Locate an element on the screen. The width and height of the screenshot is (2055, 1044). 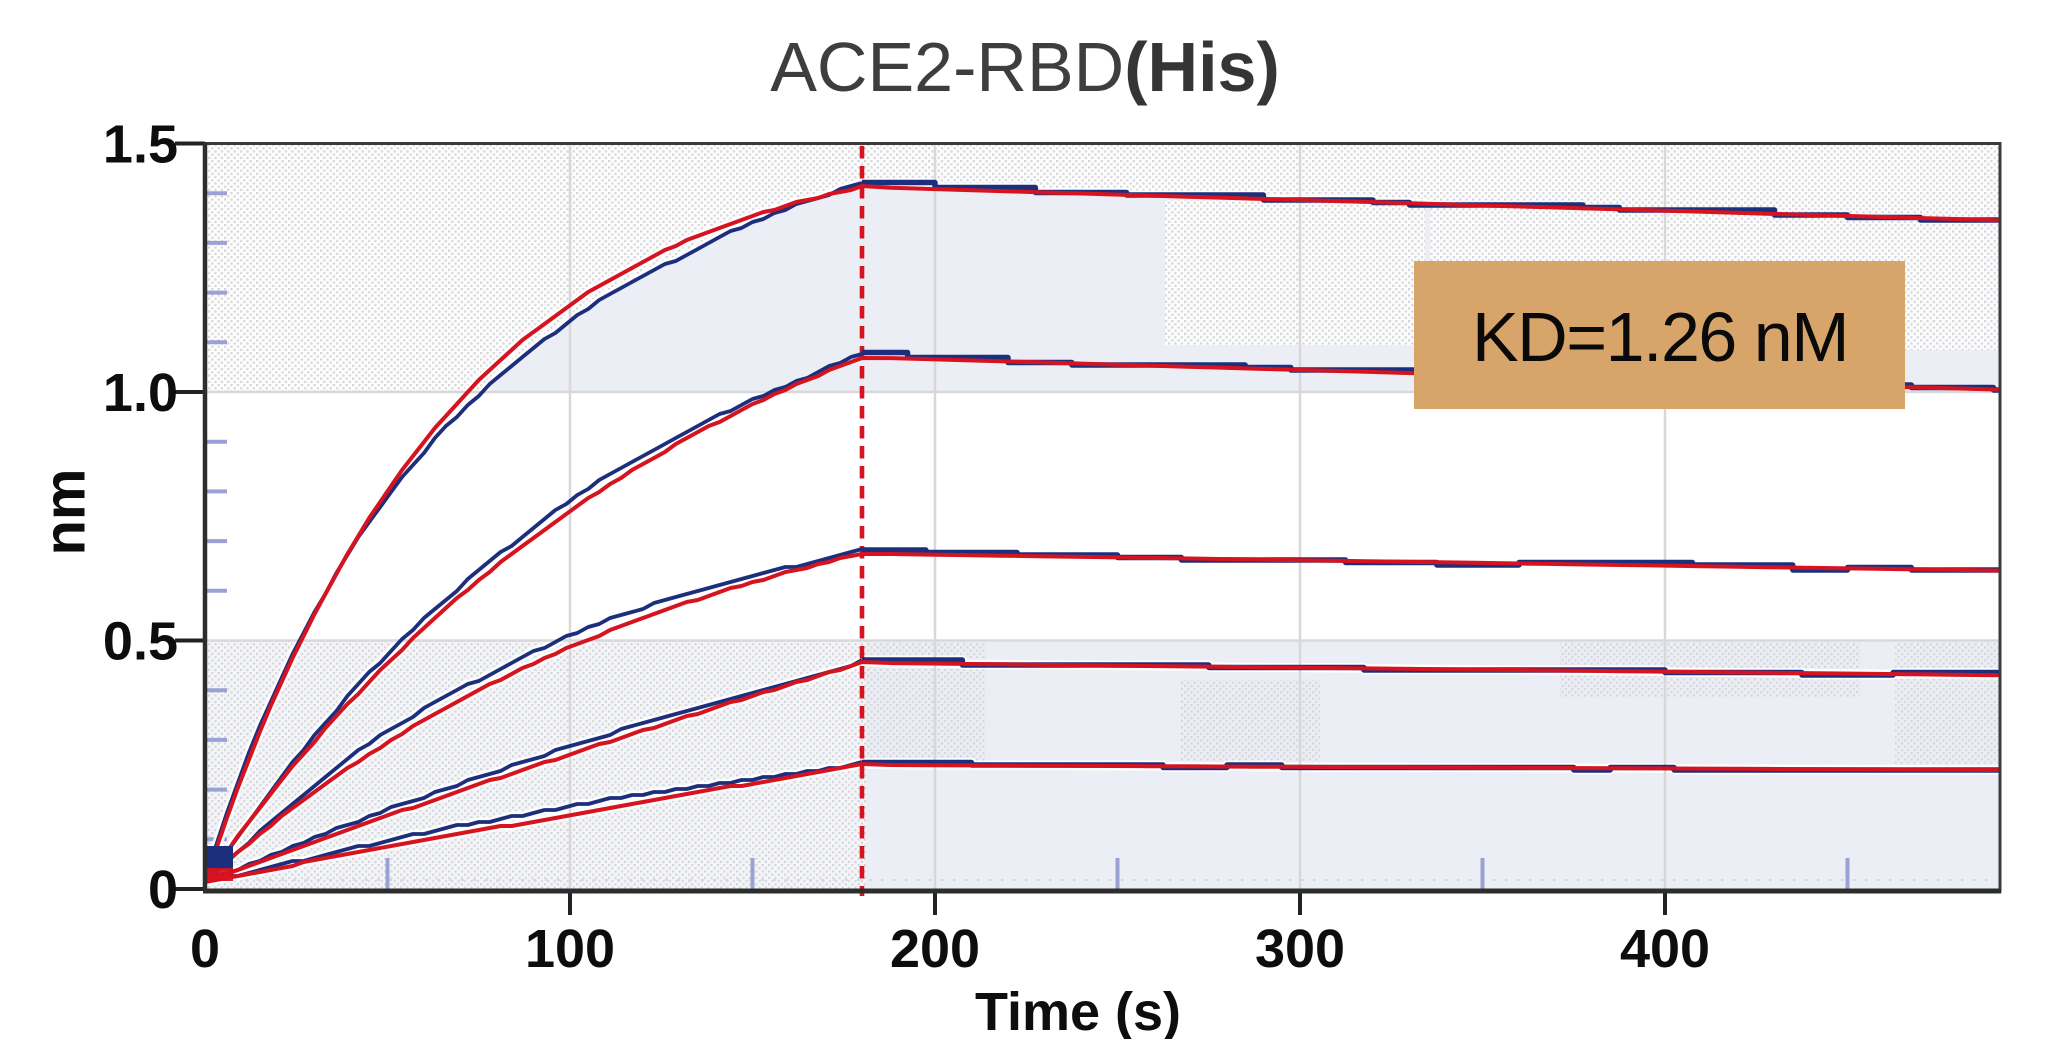
svg-text: 200 is located at coordinates (935, 949).